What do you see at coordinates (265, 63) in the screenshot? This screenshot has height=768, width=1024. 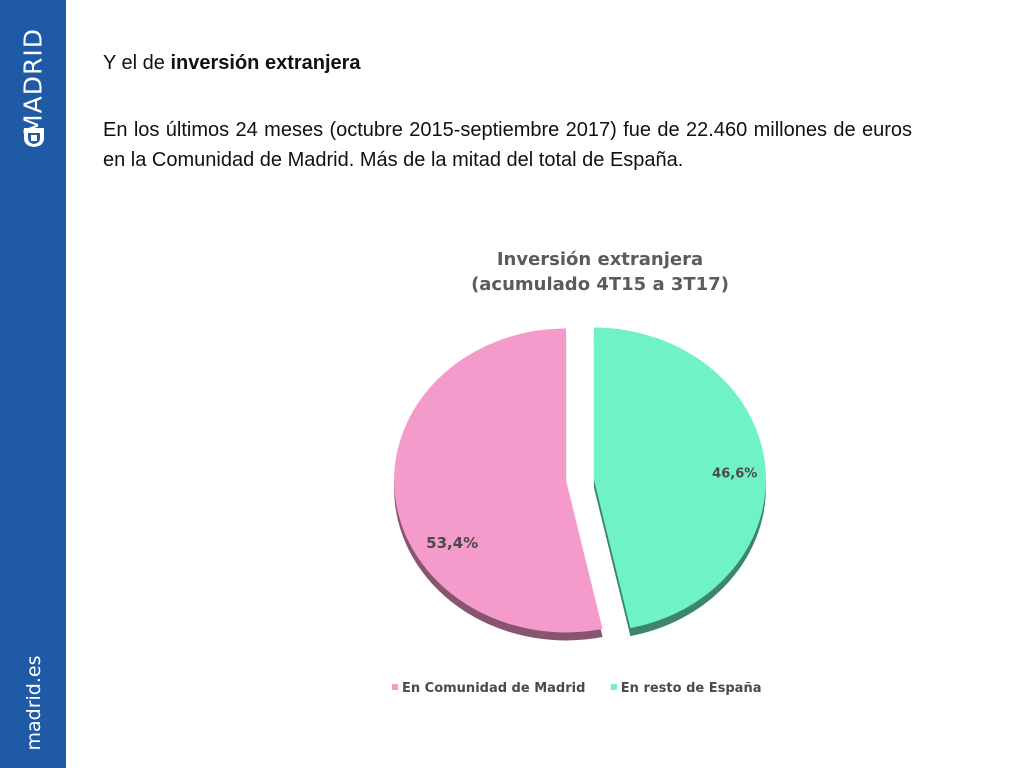 I see `heading-bold: inversión extranjera` at bounding box center [265, 63].